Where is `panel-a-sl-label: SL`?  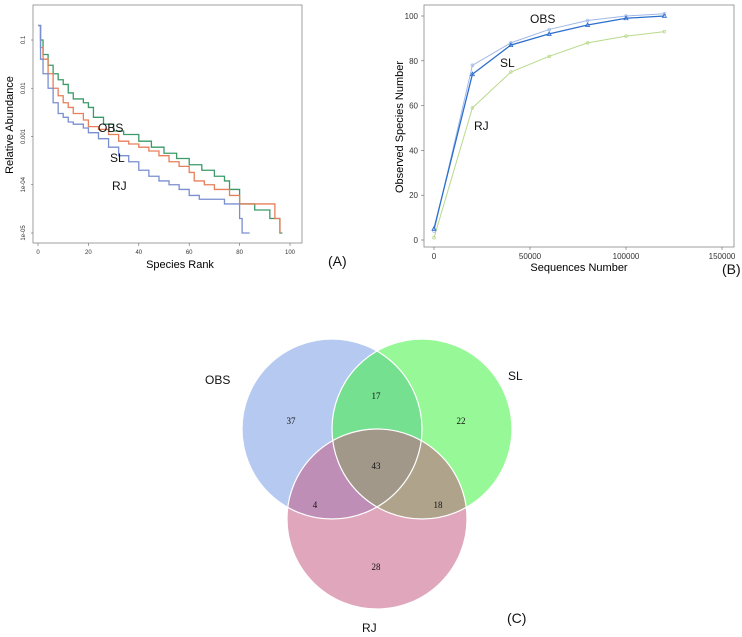 panel-a-sl-label: SL is located at coordinates (117, 158).